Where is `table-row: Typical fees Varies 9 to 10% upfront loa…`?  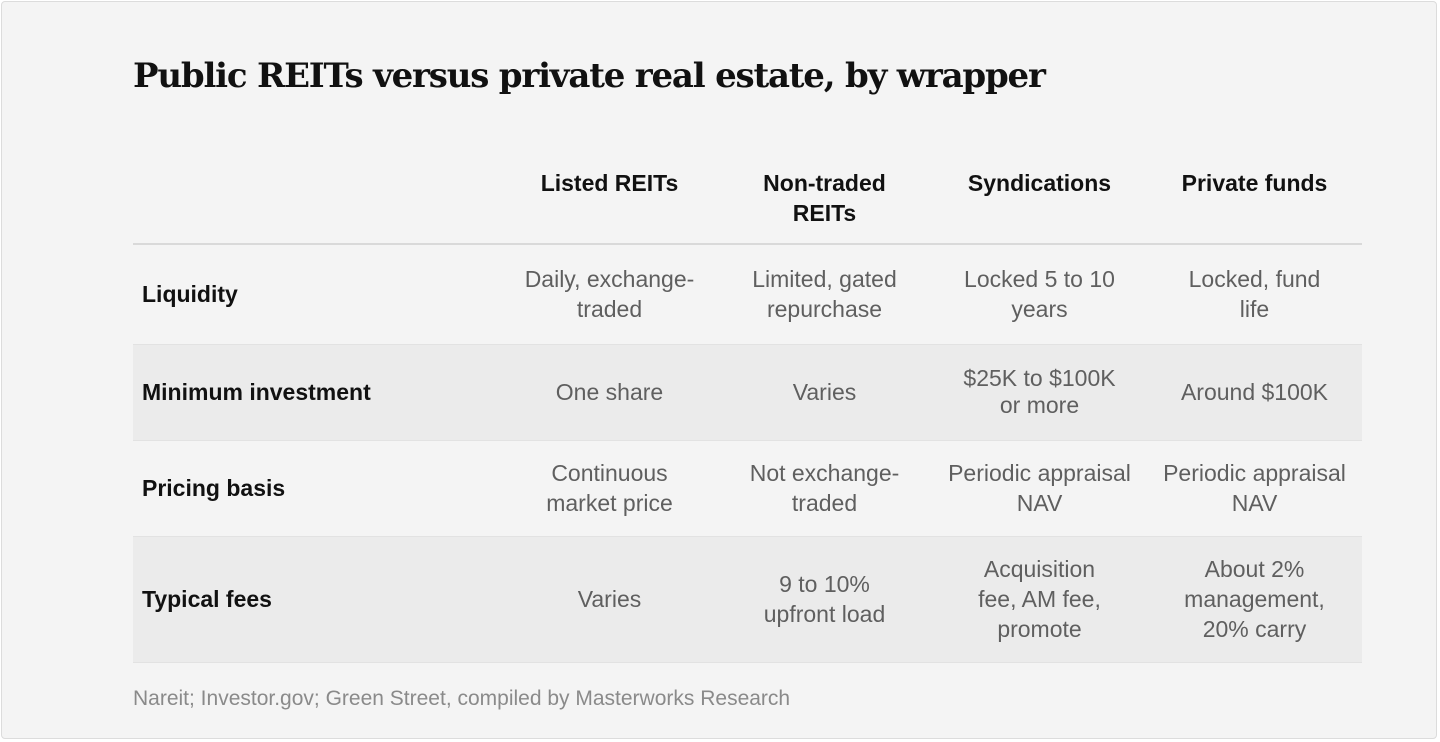 table-row: Typical fees Varies 9 to 10% upfront loa… is located at coordinates (747, 599).